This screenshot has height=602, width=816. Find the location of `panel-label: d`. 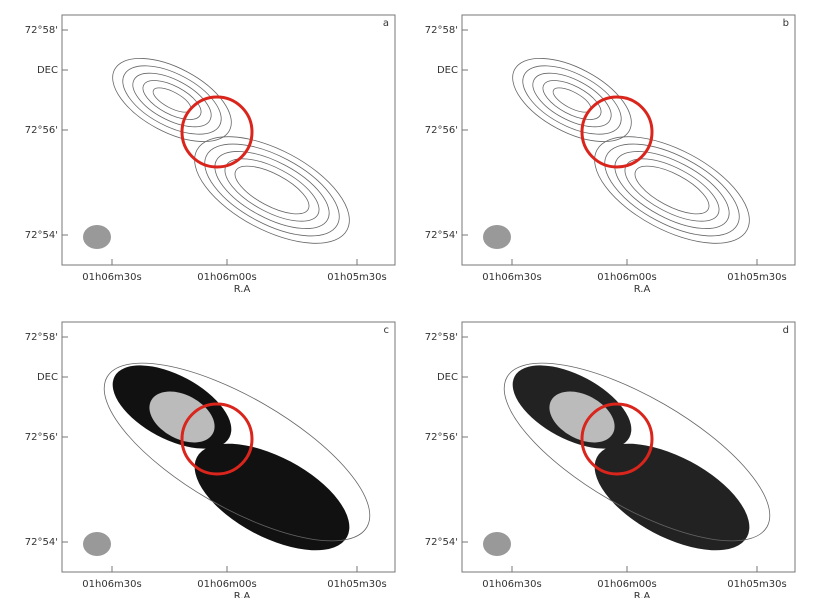

panel-label: d is located at coordinates (786, 330).